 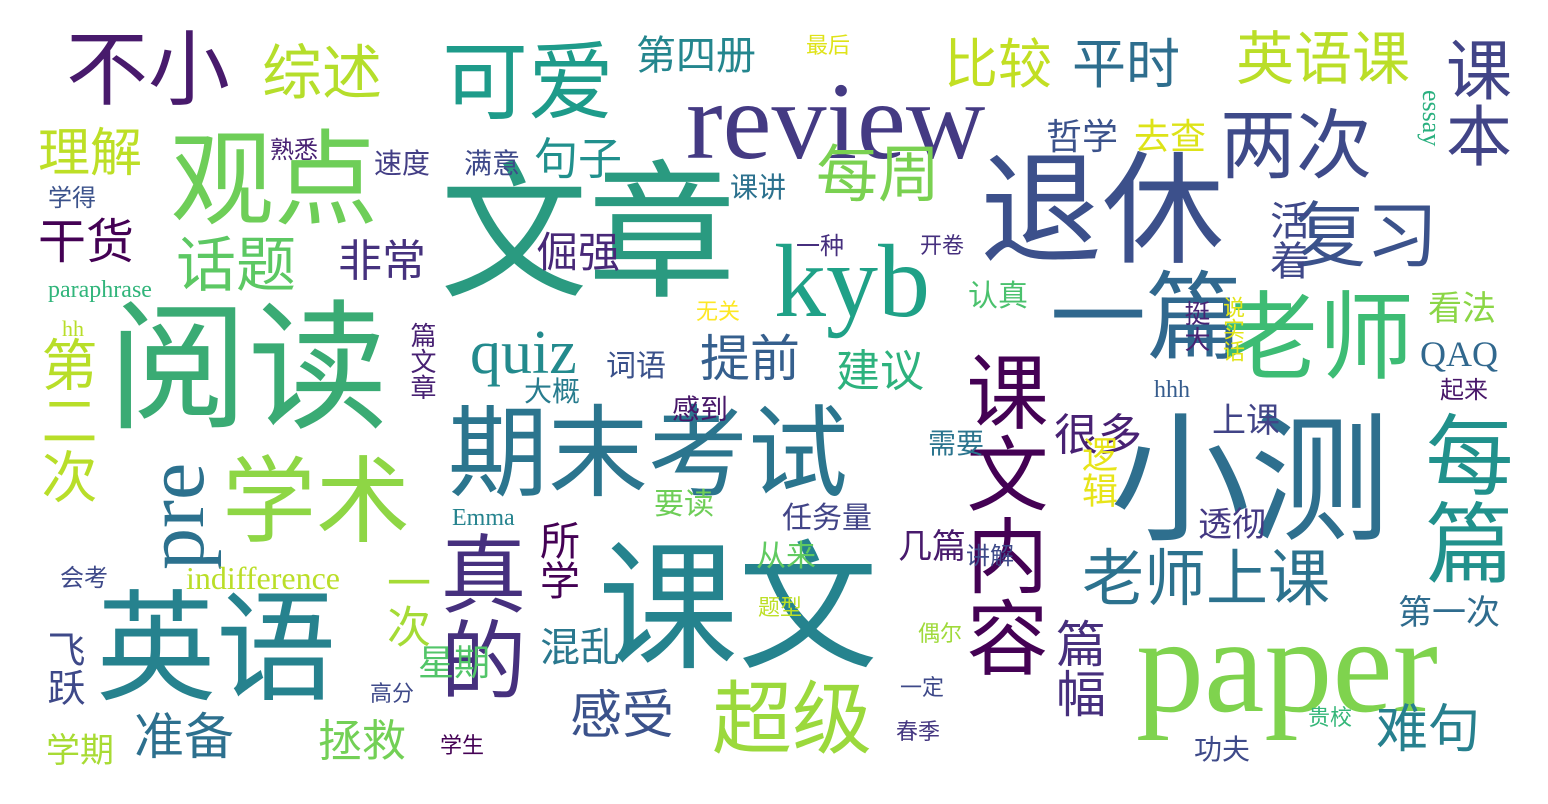 I want to click on word-chaoji: 超级, so click(x=792, y=719).